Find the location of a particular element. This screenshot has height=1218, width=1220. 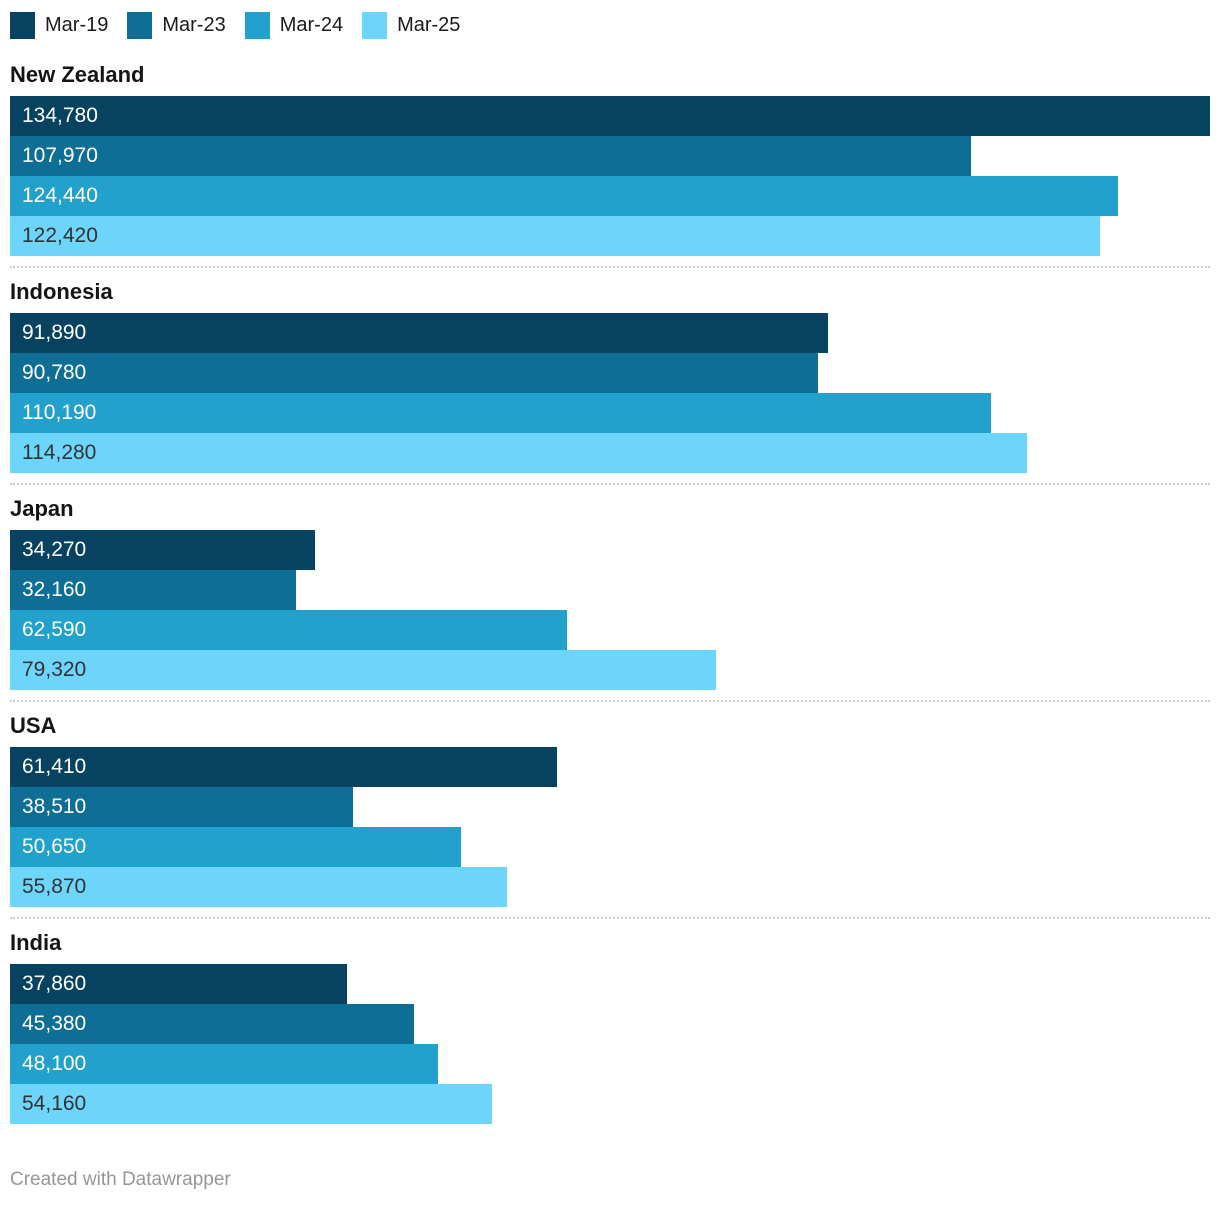

bar-value-label: 37,860 is located at coordinates (54, 983).